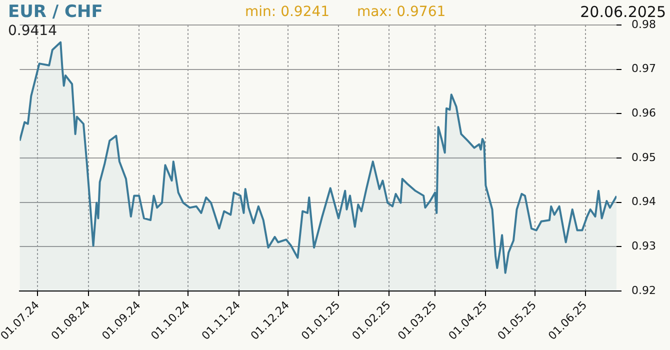  I want to click on y-tick-label: 0.94, so click(644, 201).